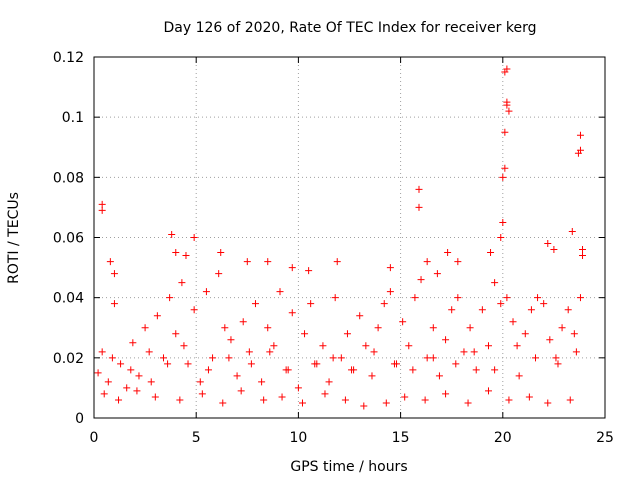 This screenshot has height=480, width=640. Describe the element at coordinates (68, 239) in the screenshot. I see `y-tick-label: 0.06` at that location.